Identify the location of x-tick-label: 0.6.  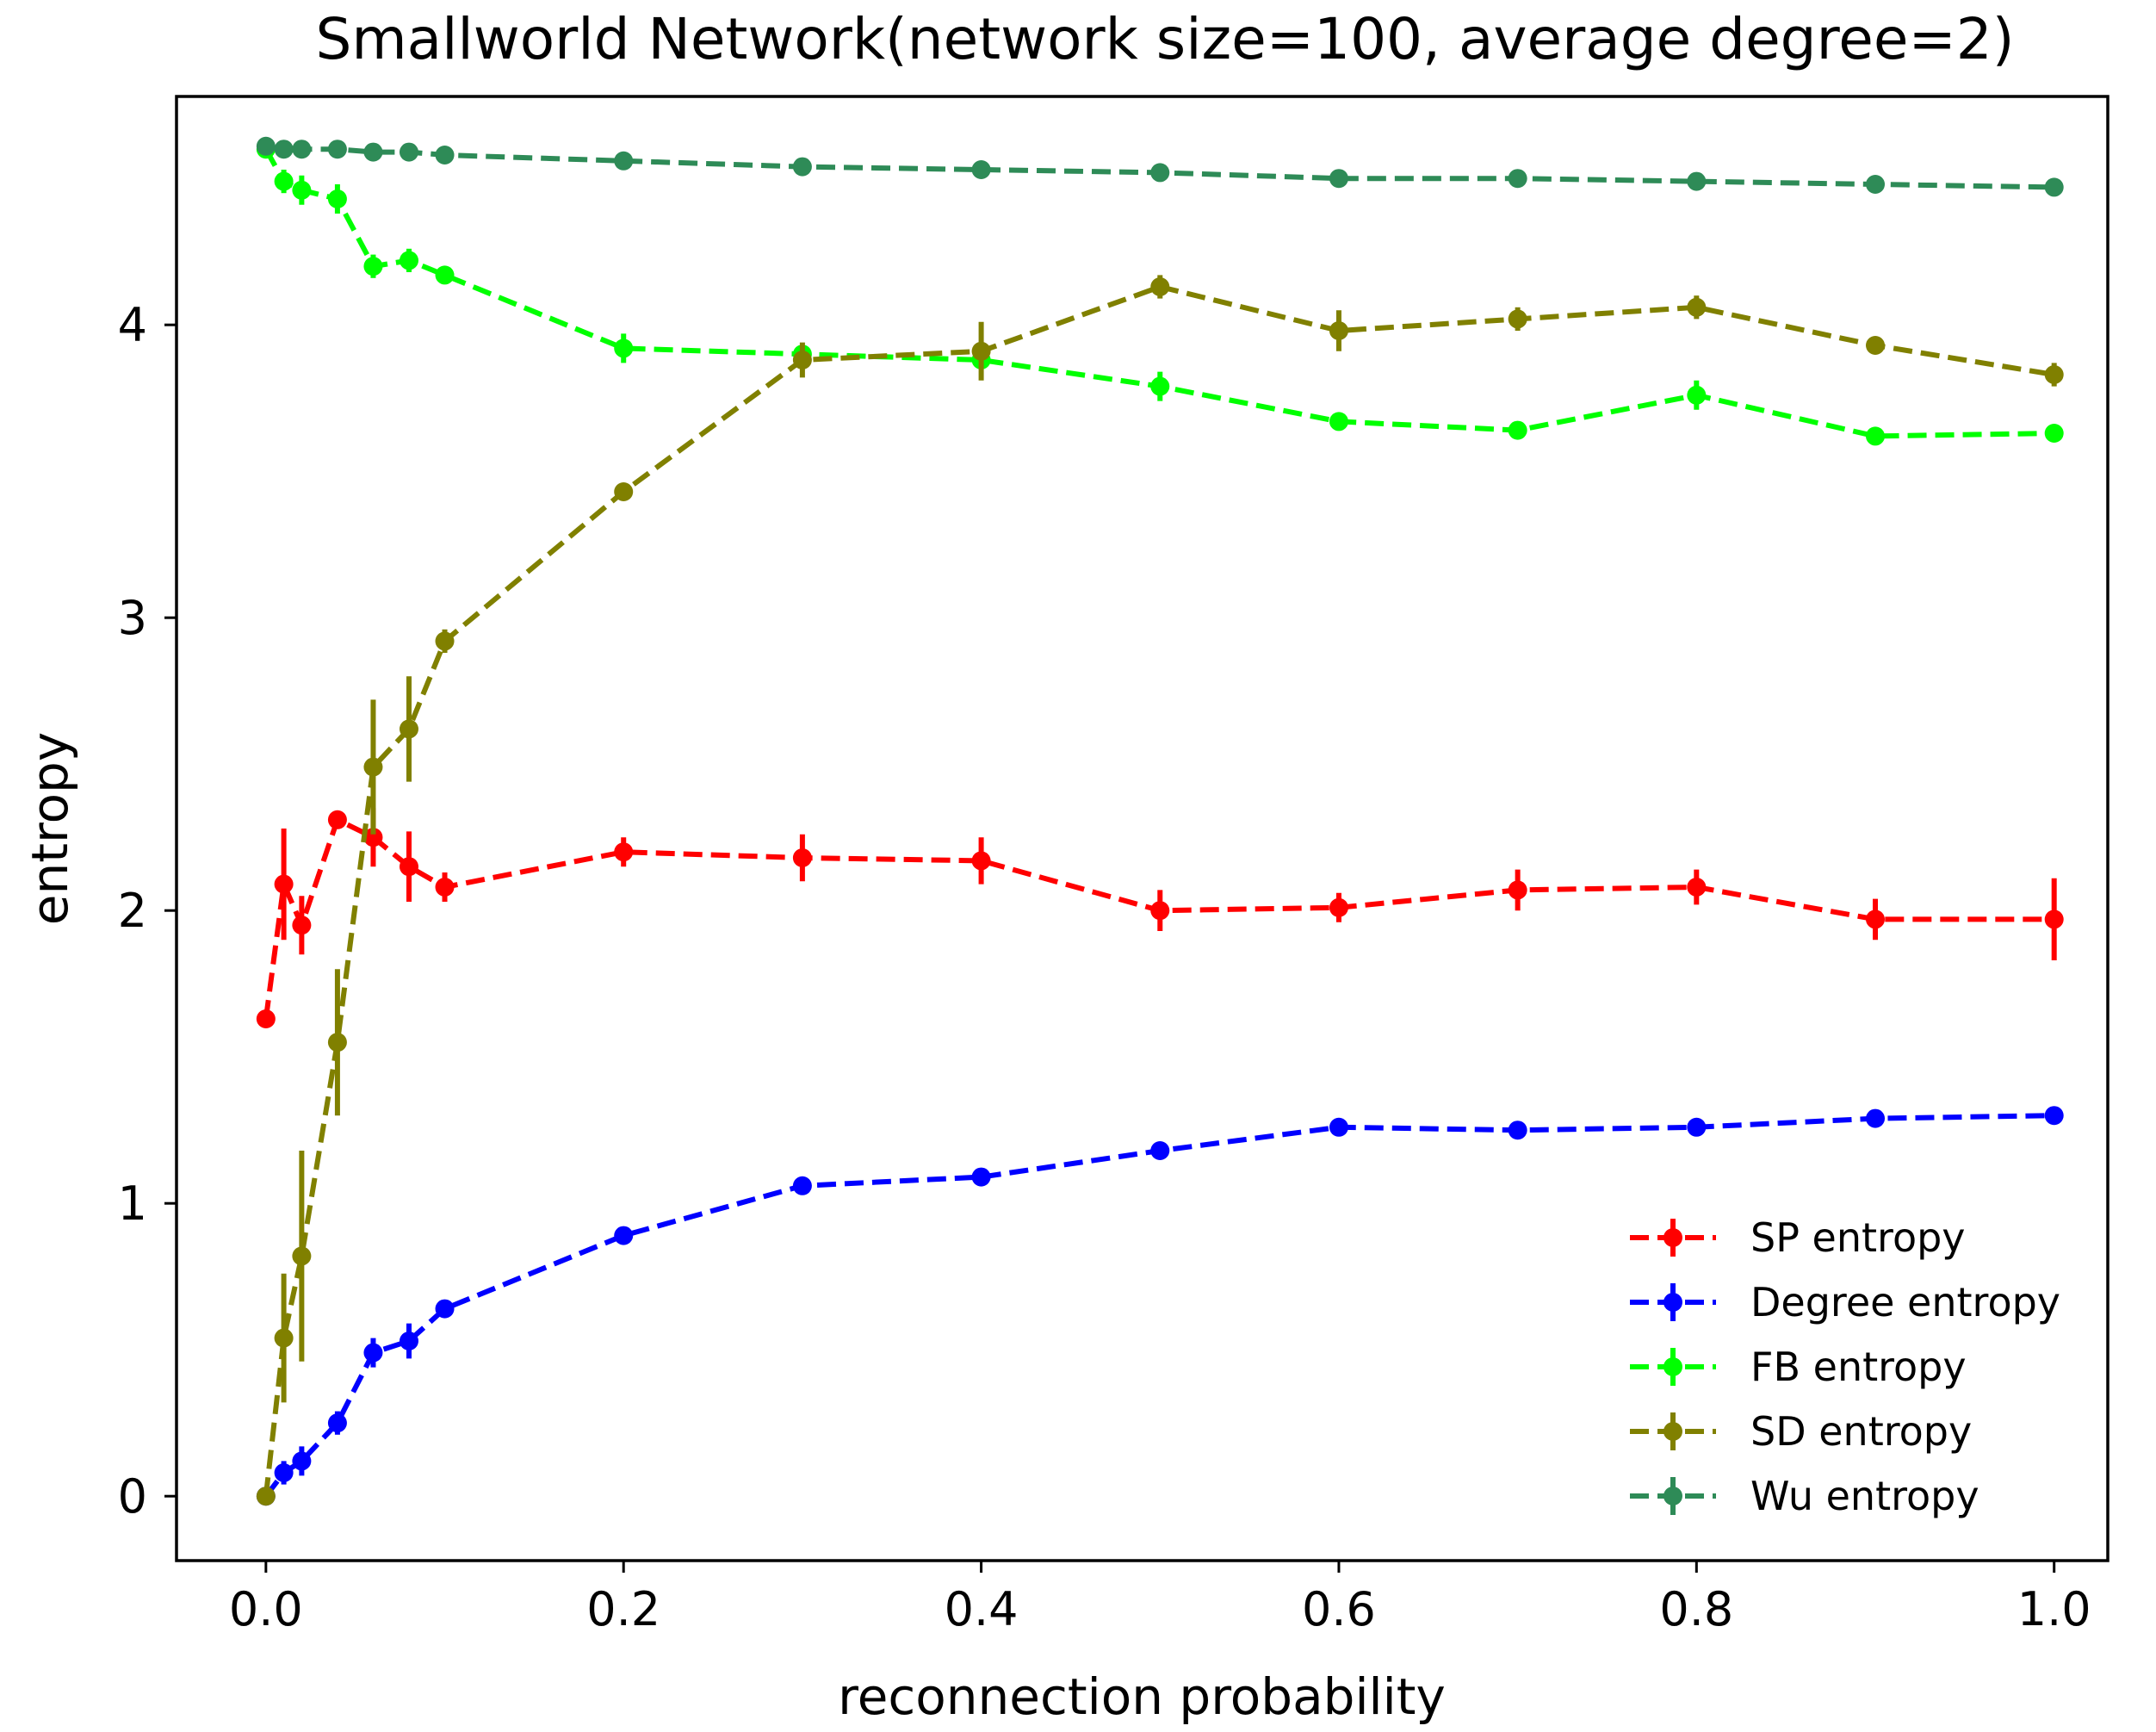
(1339, 1609).